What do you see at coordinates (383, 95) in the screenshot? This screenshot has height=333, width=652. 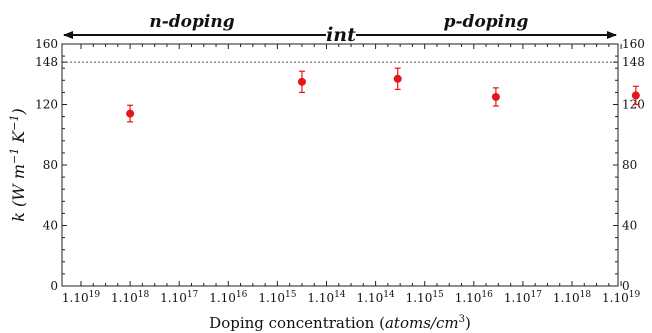 I see `data-points` at bounding box center [383, 95].